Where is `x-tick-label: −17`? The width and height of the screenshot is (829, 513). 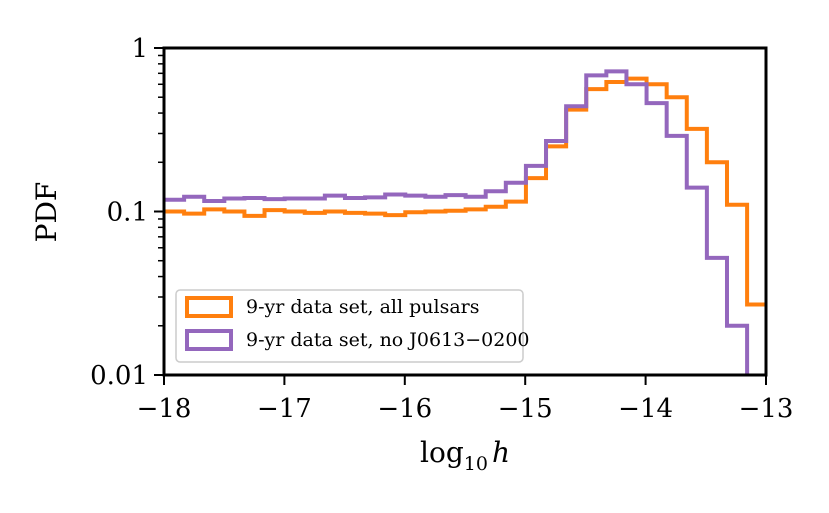
x-tick-label: −17 is located at coordinates (284, 409).